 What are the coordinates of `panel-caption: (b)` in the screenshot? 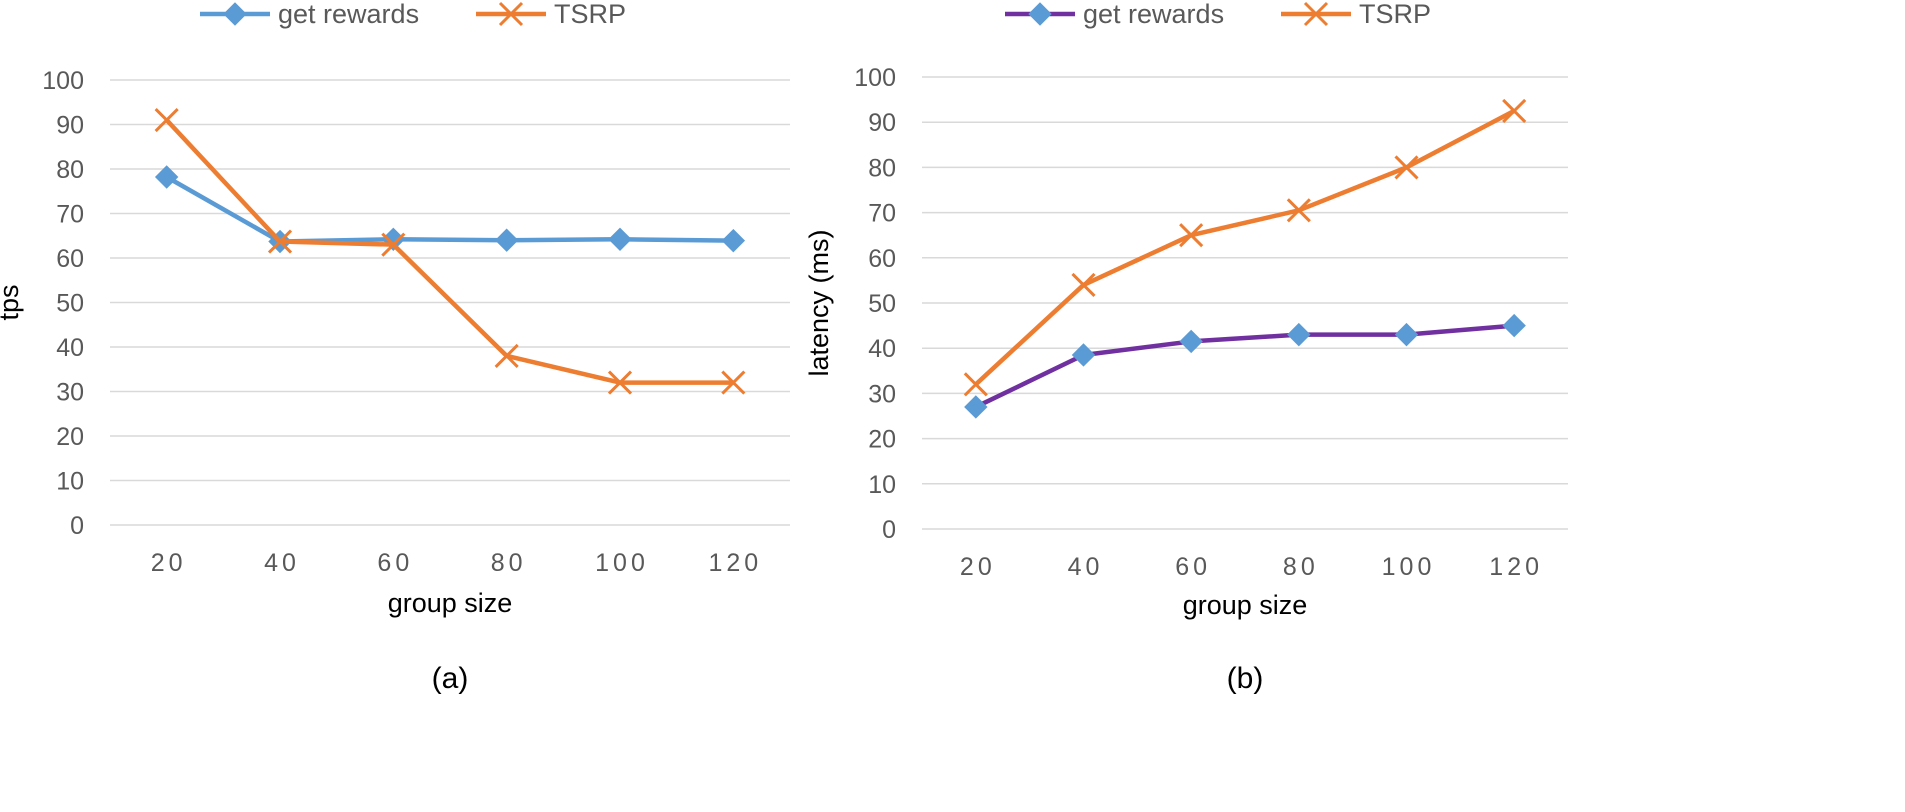 It's located at (1245, 678).